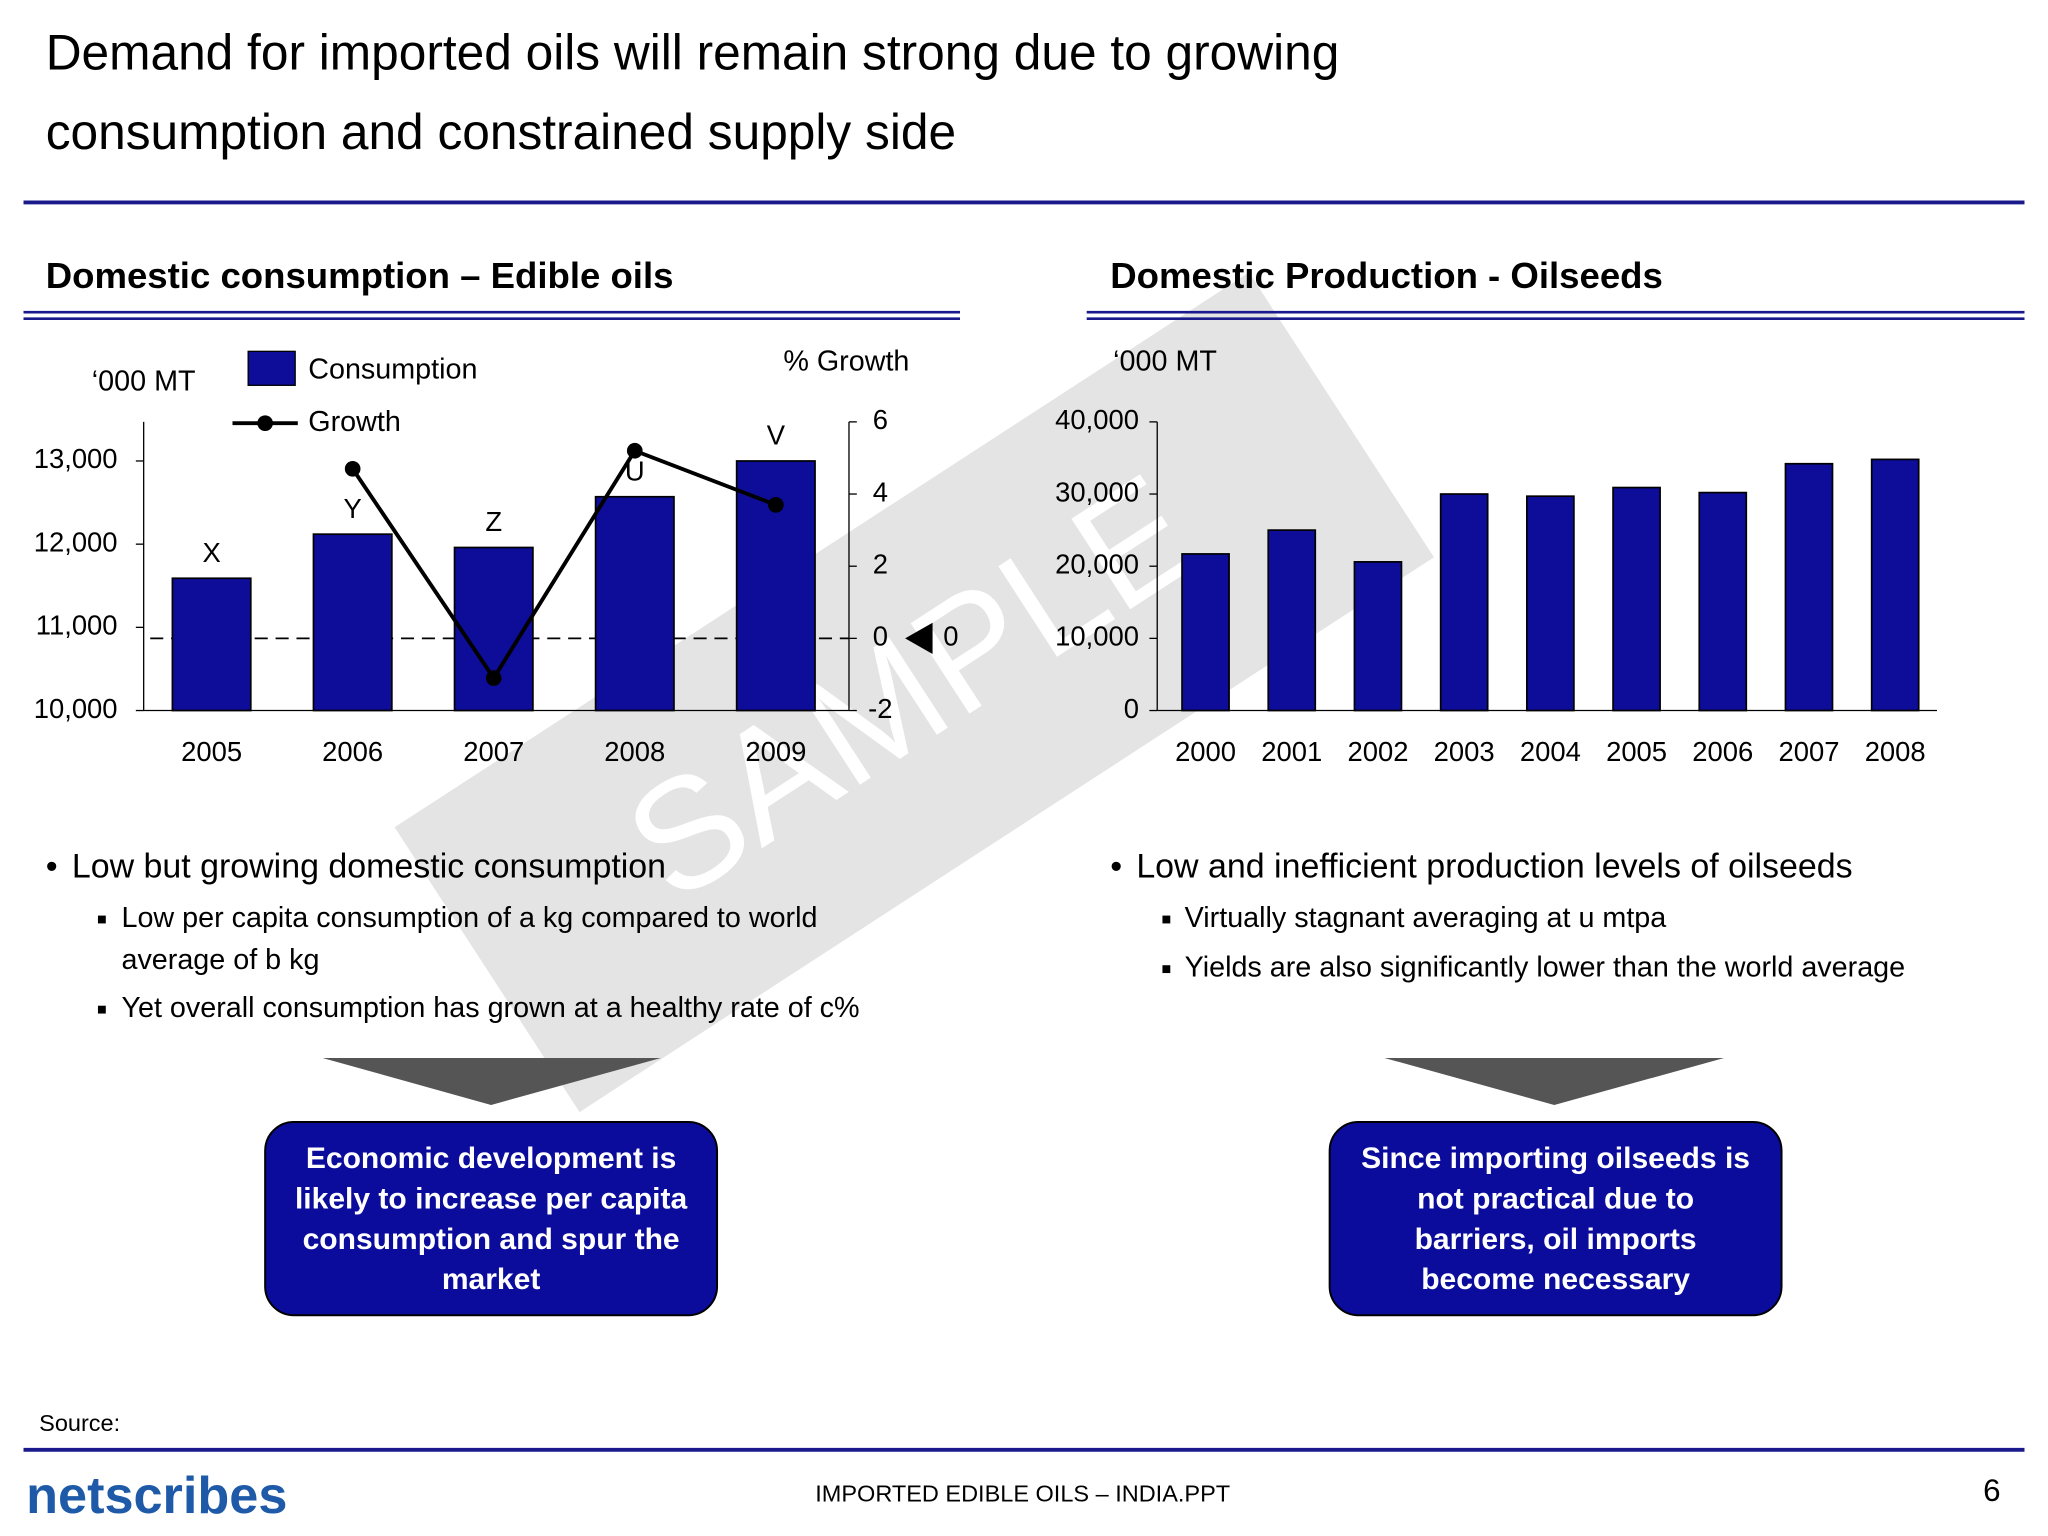 The image size is (2048, 1536). I want to click on y2-tick-label: 4, so click(880, 491).